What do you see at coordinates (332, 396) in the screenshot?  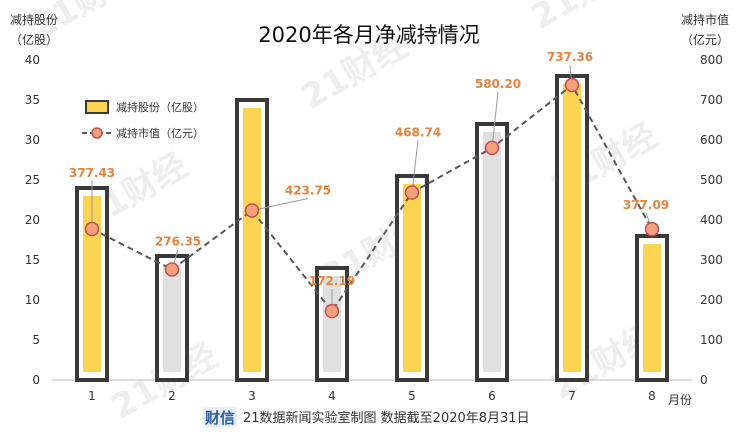 I see `x-tick-label: 4` at bounding box center [332, 396].